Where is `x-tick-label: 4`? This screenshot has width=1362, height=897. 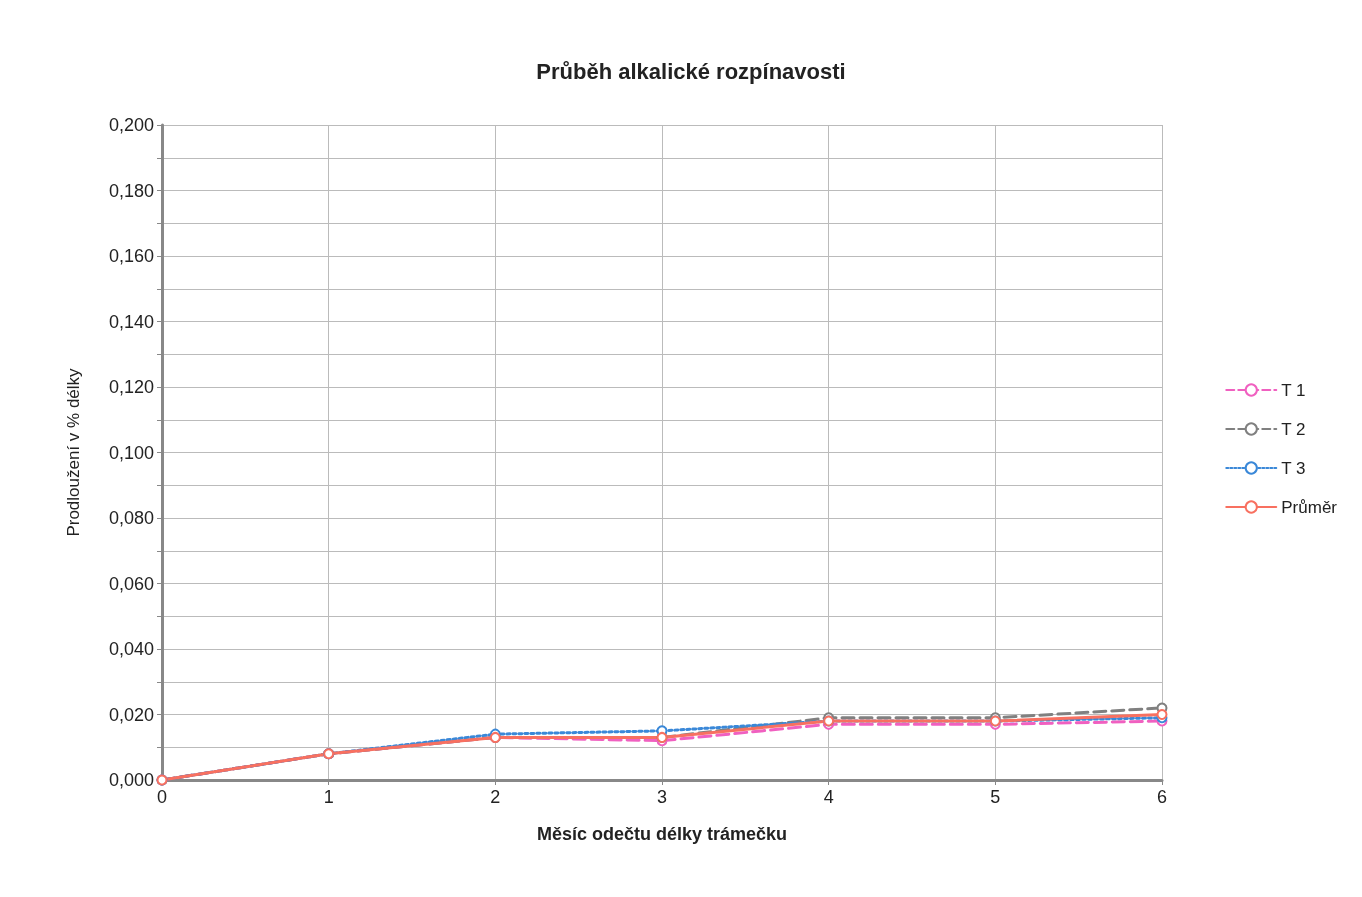
x-tick-label: 4 is located at coordinates (828, 797).